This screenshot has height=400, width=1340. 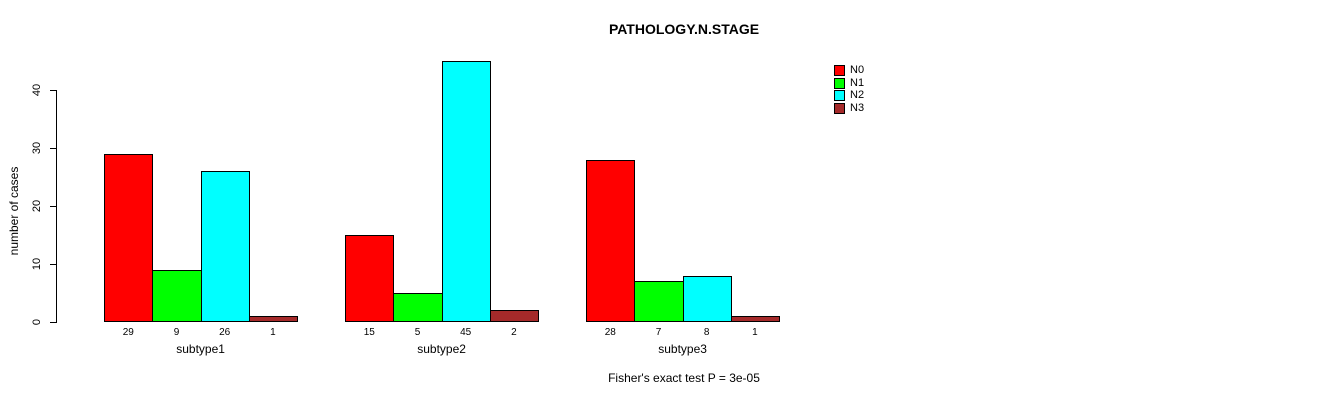 What do you see at coordinates (611, 241) in the screenshot?
I see `bar-N0-subtype3` at bounding box center [611, 241].